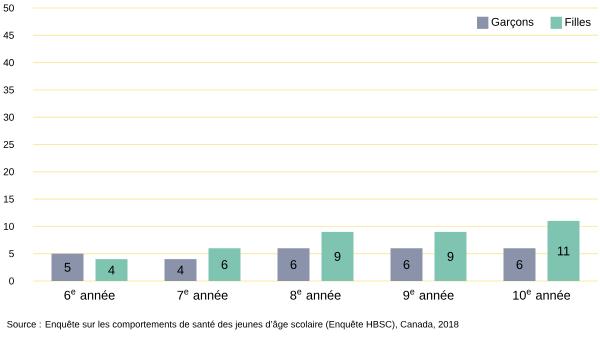 The width and height of the screenshot is (600, 346). Describe the element at coordinates (428, 295) in the screenshot. I see `x-tick-label: 9$^{e}$ année` at that location.